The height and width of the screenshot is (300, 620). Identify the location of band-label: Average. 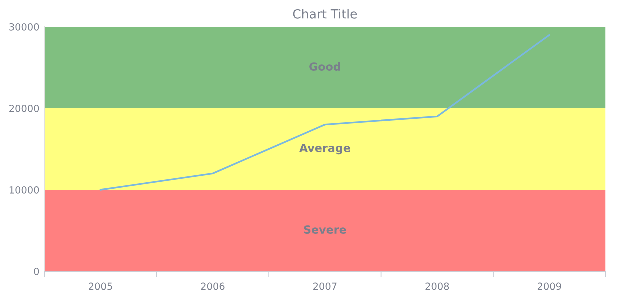
(325, 149).